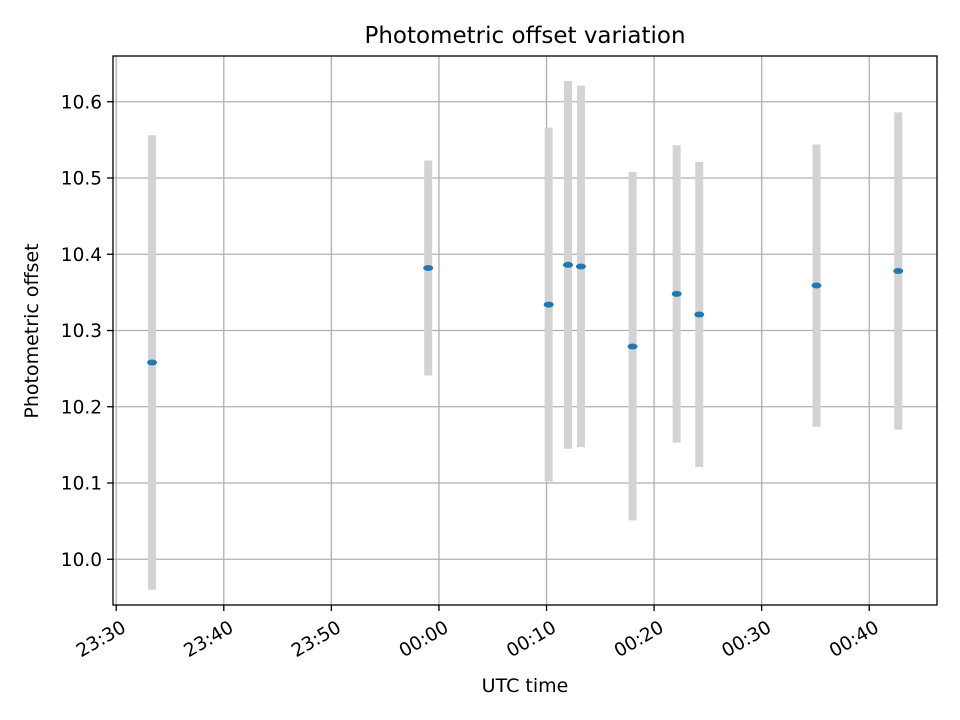 The height and width of the screenshot is (720, 960). What do you see at coordinates (524, 36) in the screenshot?
I see `chart-title: Photometric offset variation` at bounding box center [524, 36].